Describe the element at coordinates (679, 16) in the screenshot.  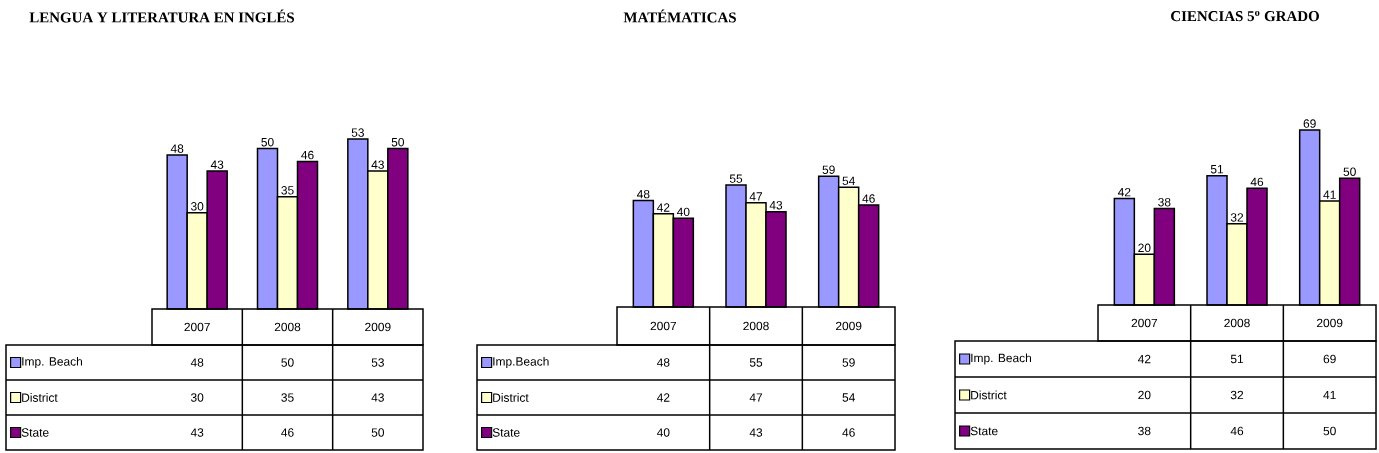
I see `chart-title: MATÉMATICAS` at that location.